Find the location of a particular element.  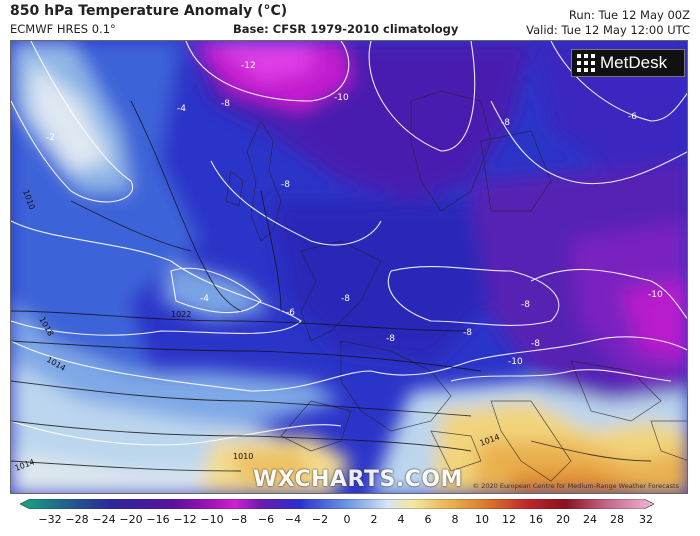

colorbar-tick: −12 is located at coordinates (185, 519).